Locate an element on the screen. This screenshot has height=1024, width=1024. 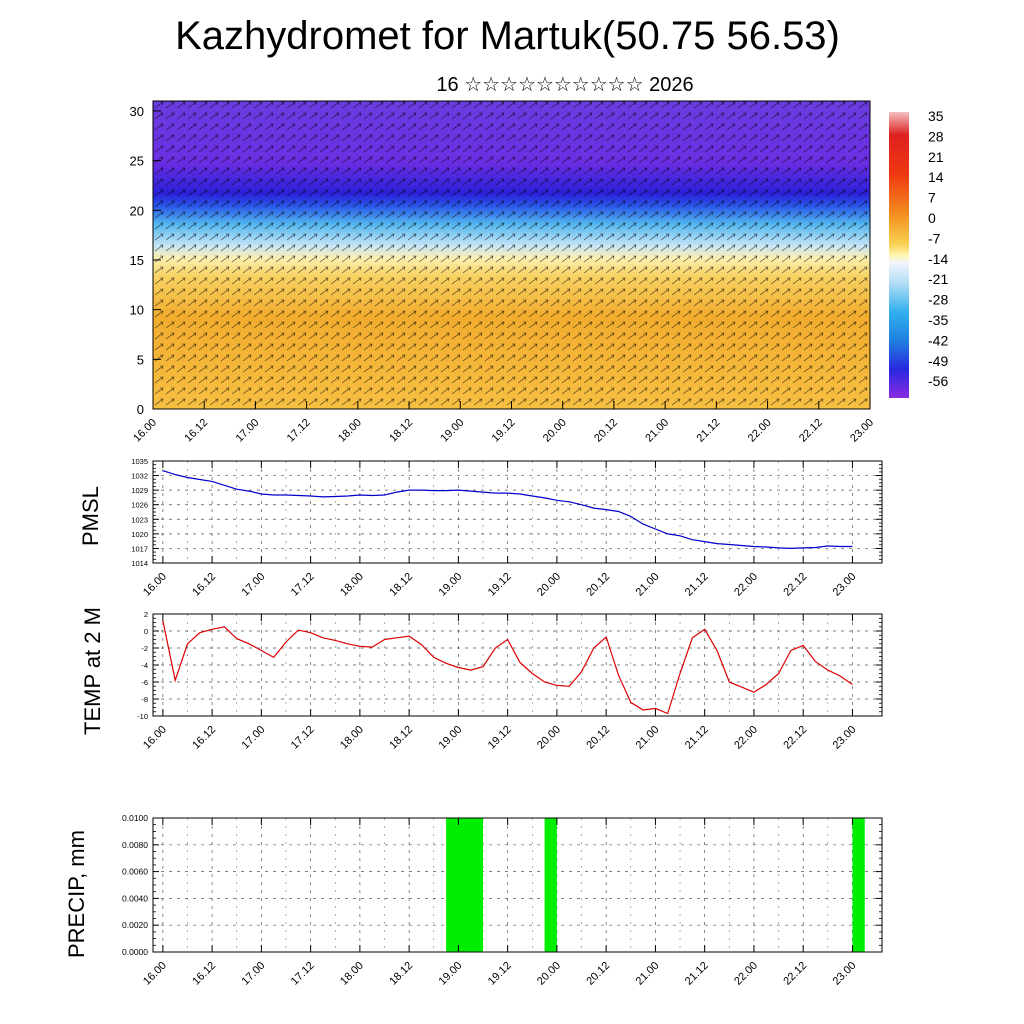
y-tick-label: -6 is located at coordinates (144, 682).